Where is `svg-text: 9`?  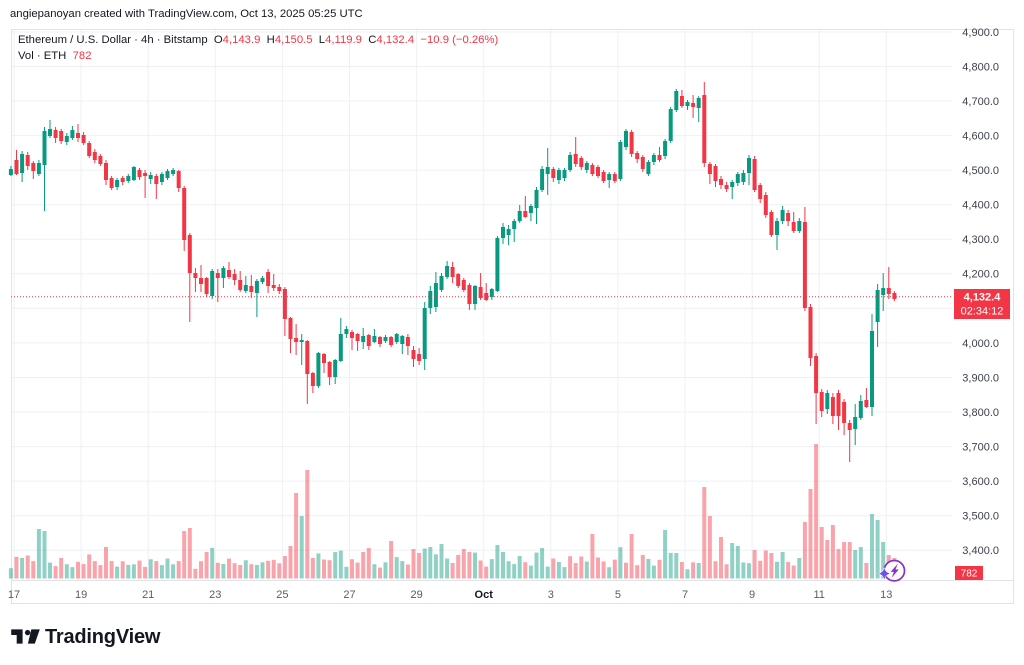 svg-text: 9 is located at coordinates (752, 595).